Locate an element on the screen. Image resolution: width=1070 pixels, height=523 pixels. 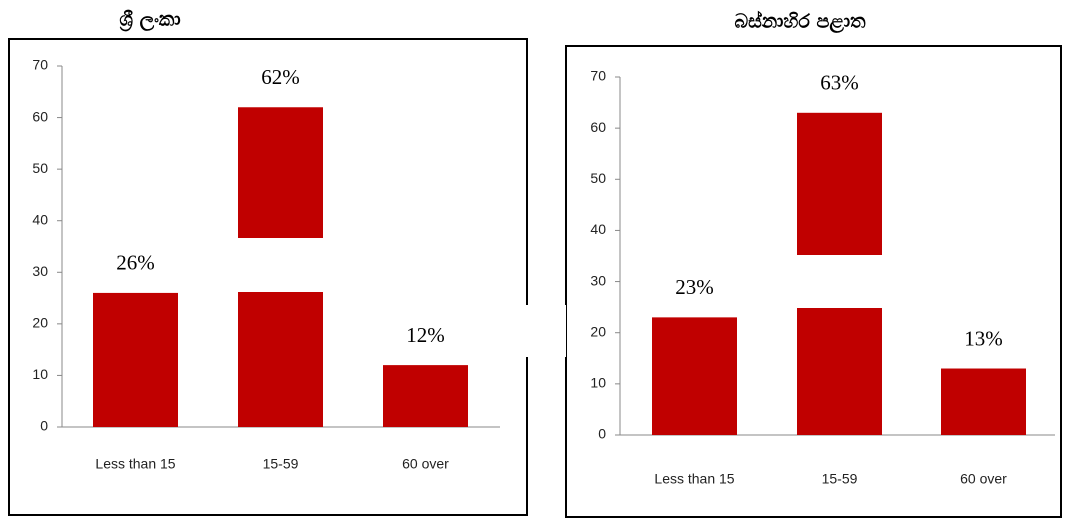
chart-title: ශ්‍රී ලංකා is located at coordinates (150, 20).